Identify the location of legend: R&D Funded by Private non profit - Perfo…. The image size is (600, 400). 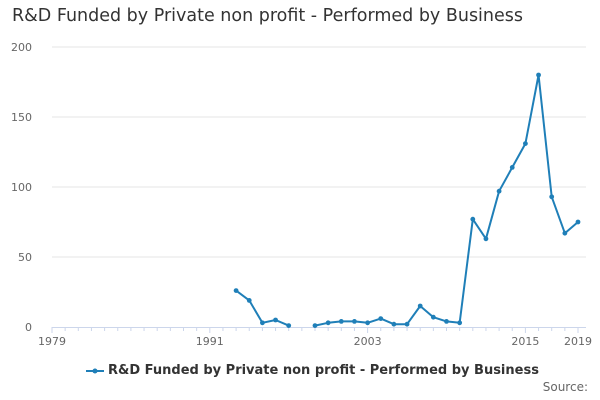
(312, 370).